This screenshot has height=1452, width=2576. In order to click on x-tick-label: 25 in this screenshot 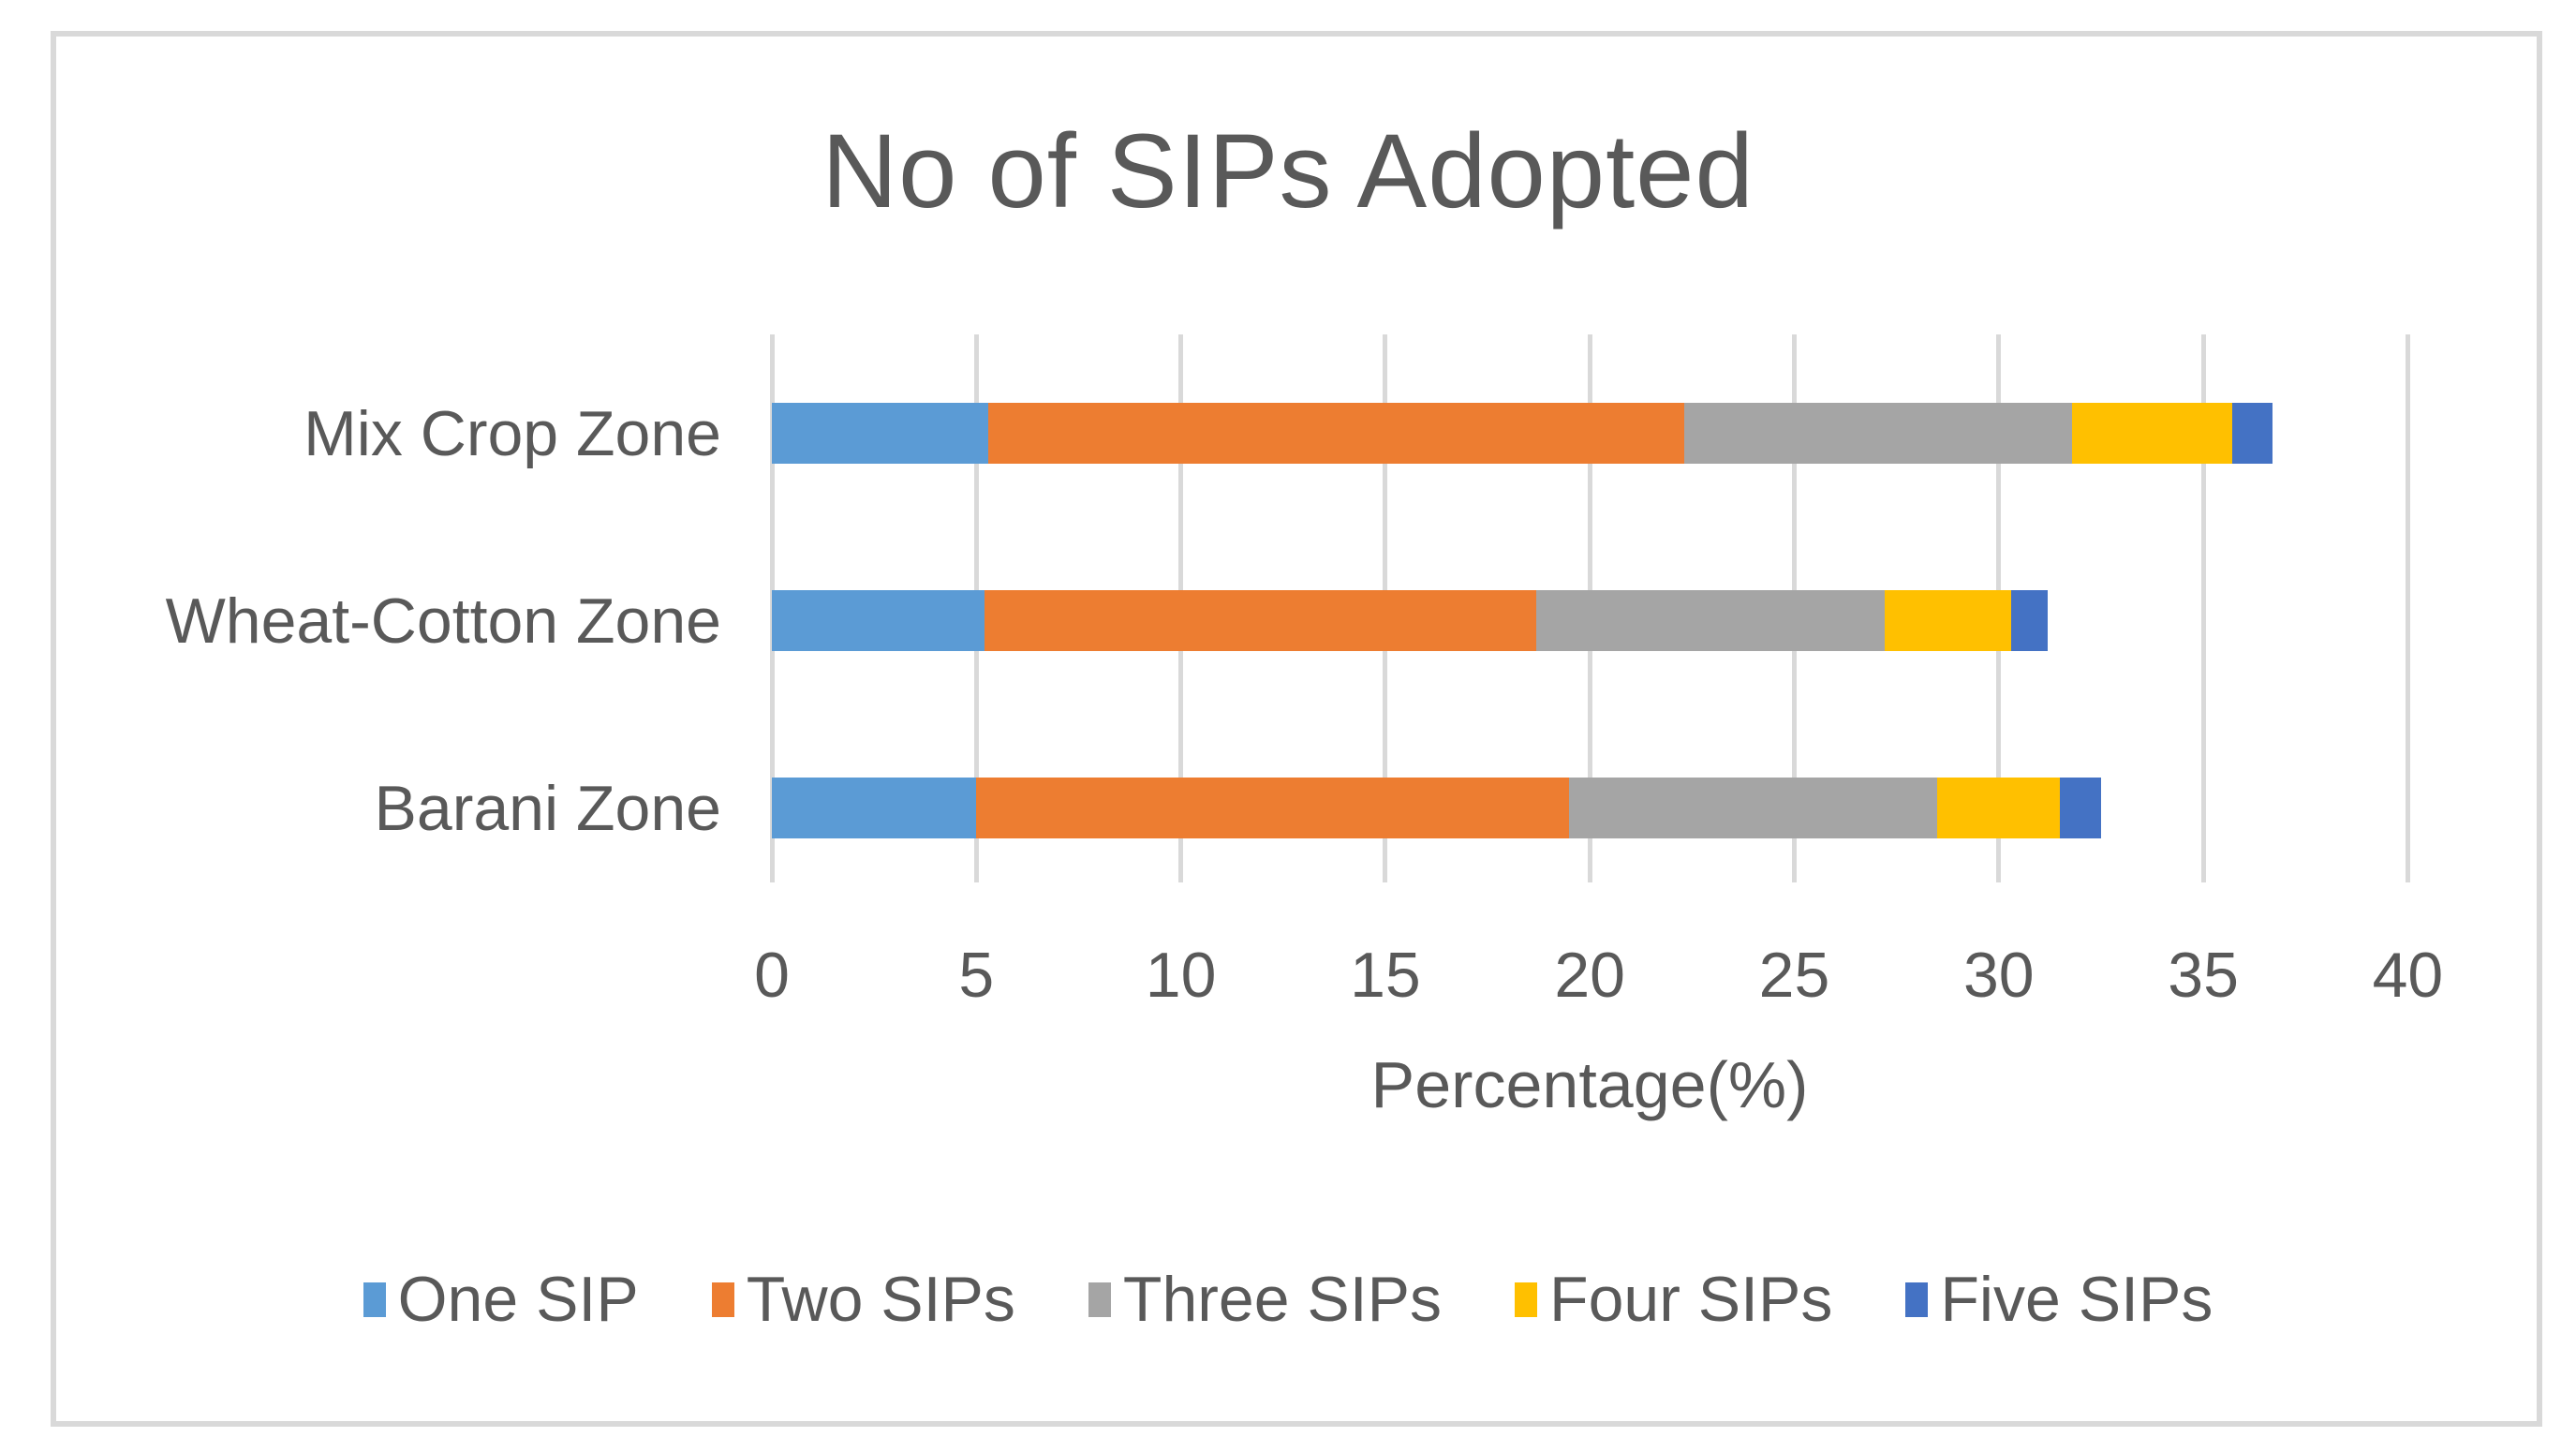, I will do `click(1794, 975)`.